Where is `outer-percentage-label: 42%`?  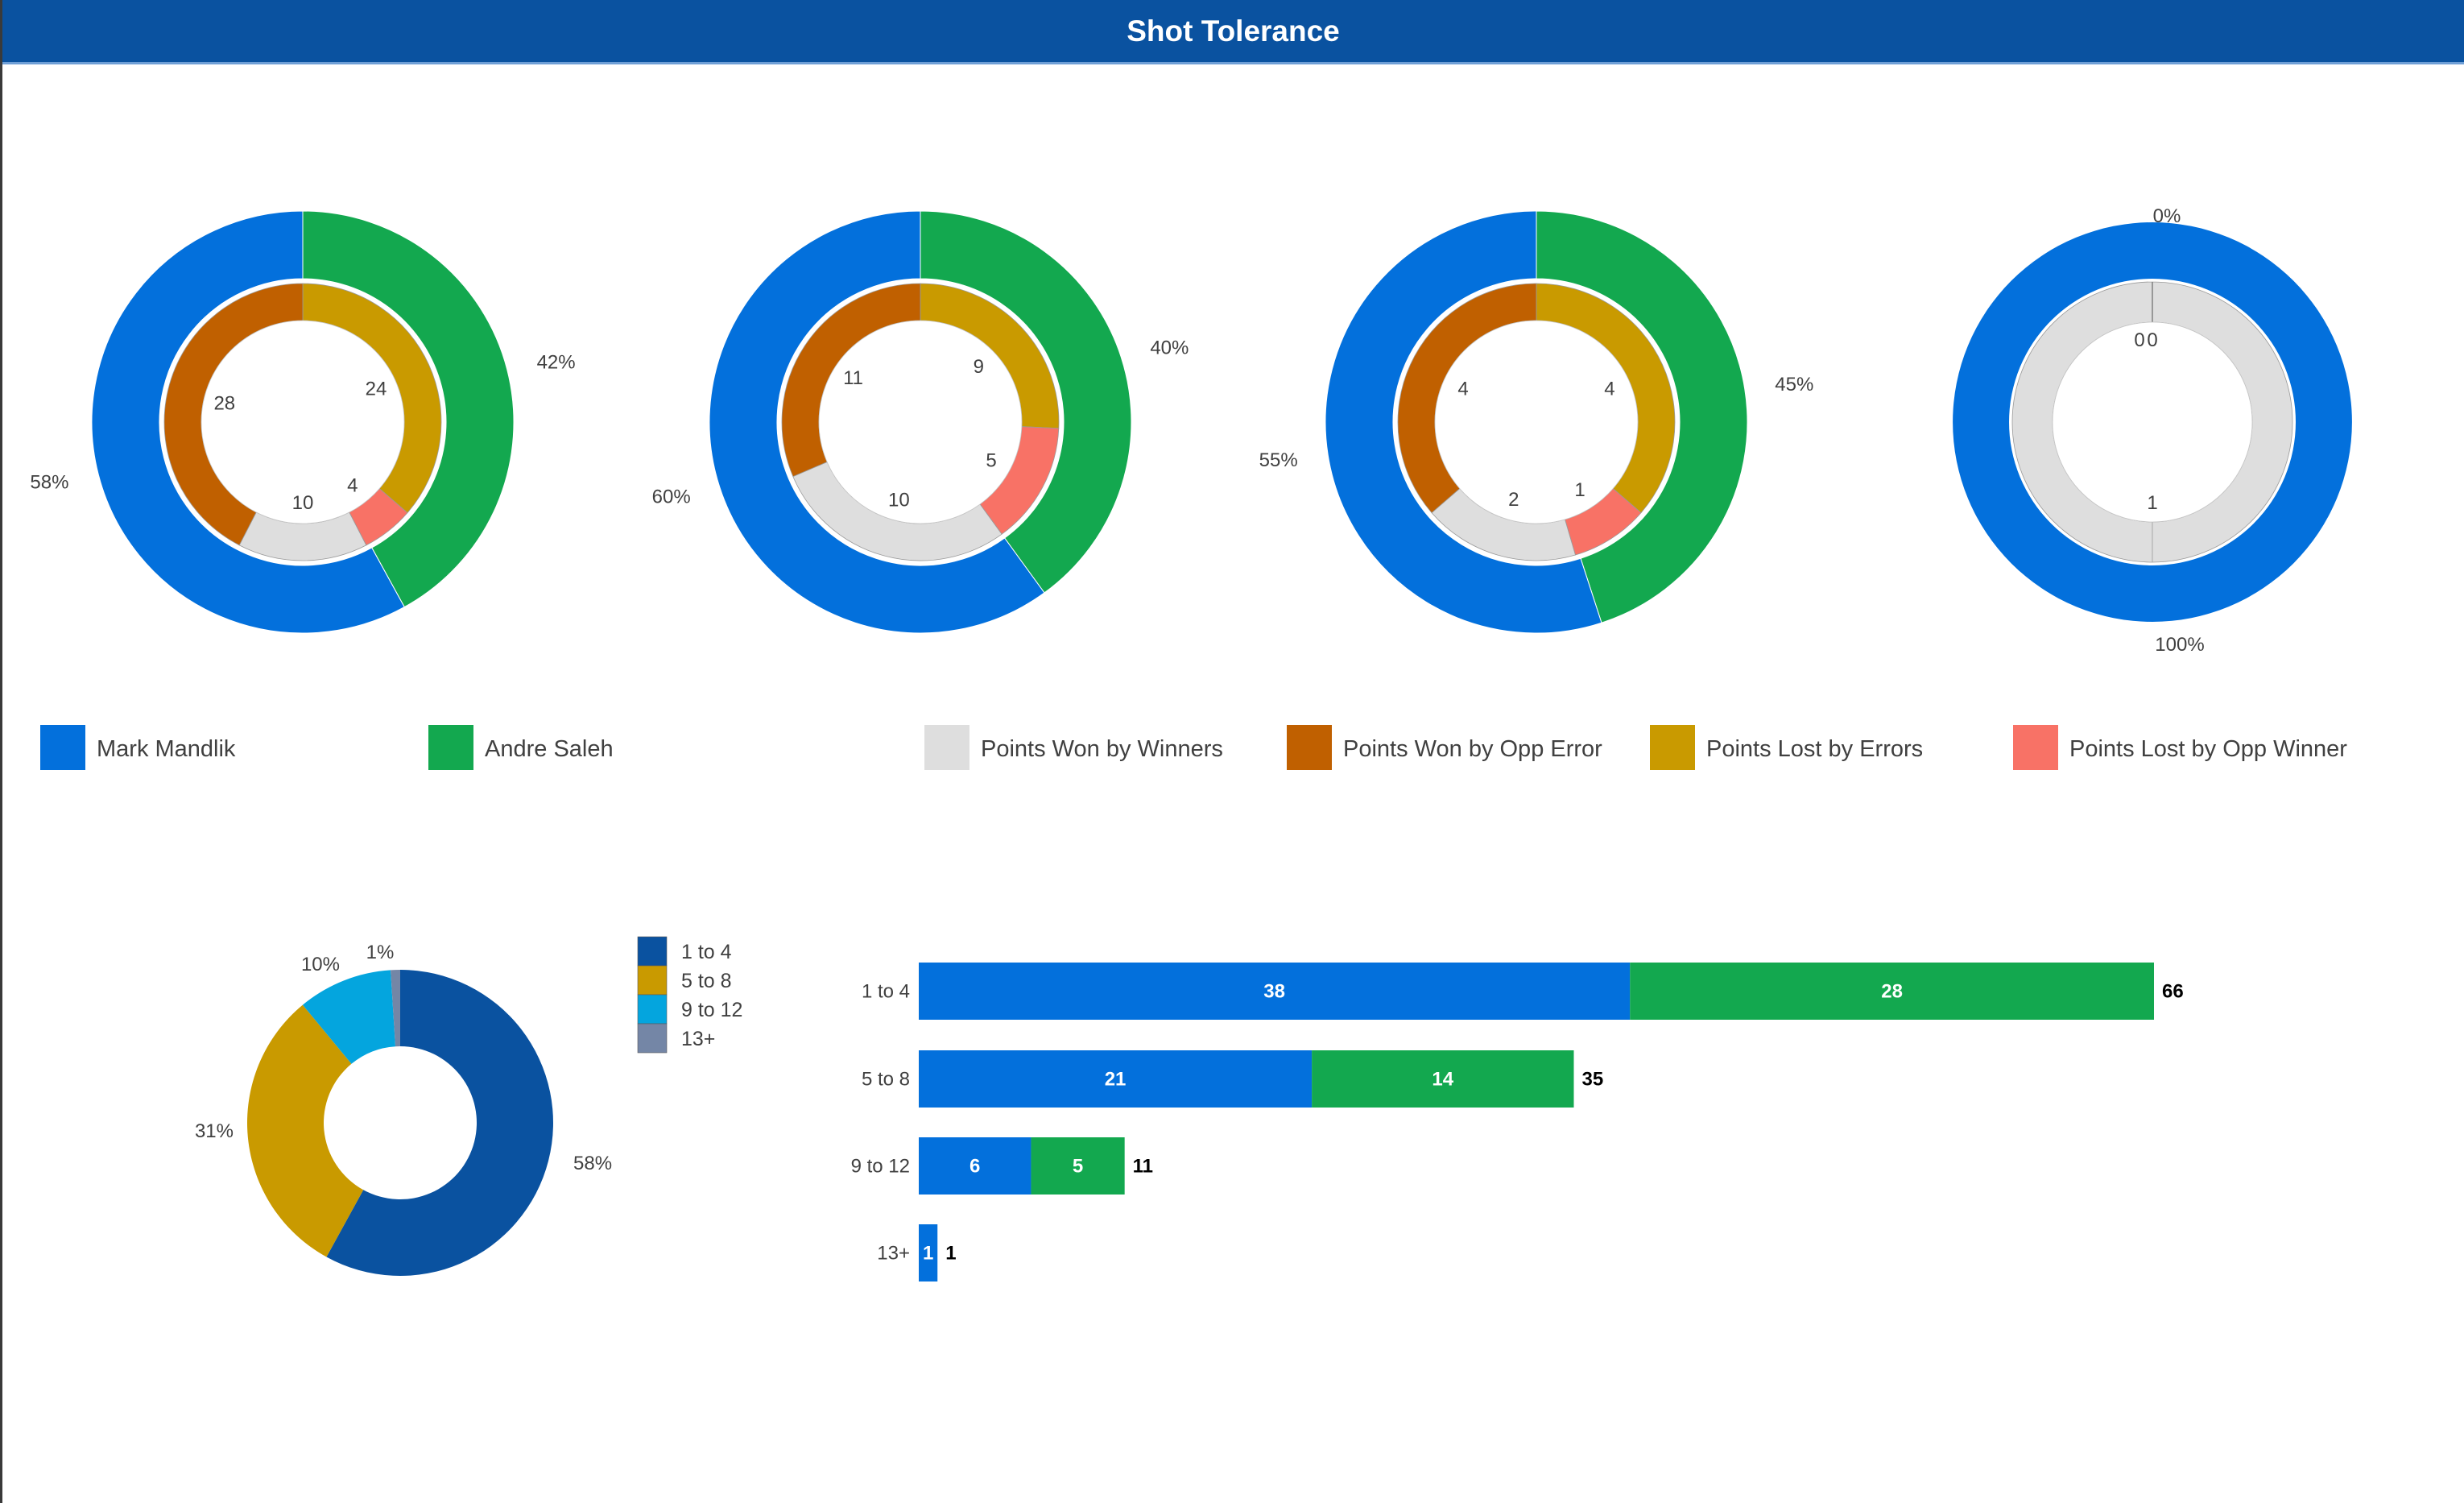 outer-percentage-label: 42% is located at coordinates (556, 362).